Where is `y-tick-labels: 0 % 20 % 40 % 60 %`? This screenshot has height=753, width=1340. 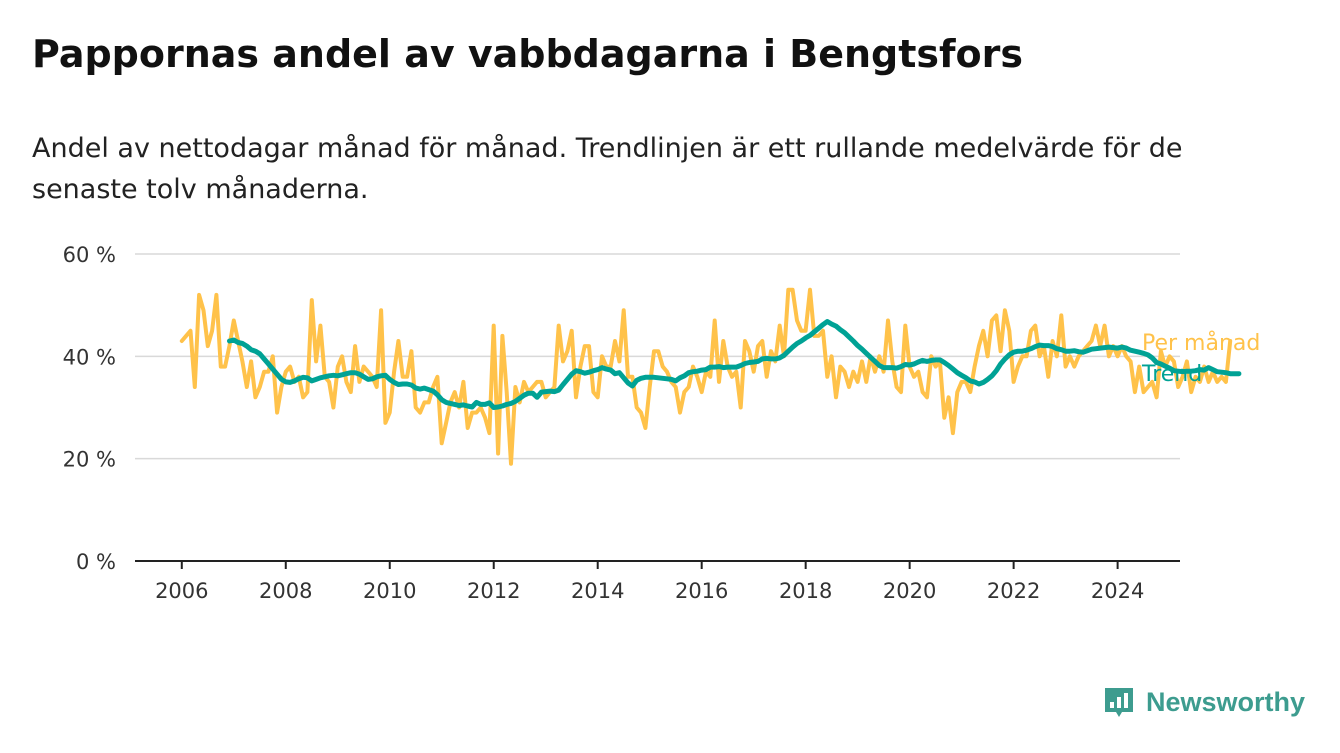 y-tick-labels: 0 % 20 % 40 % 60 % is located at coordinates (89, 408).